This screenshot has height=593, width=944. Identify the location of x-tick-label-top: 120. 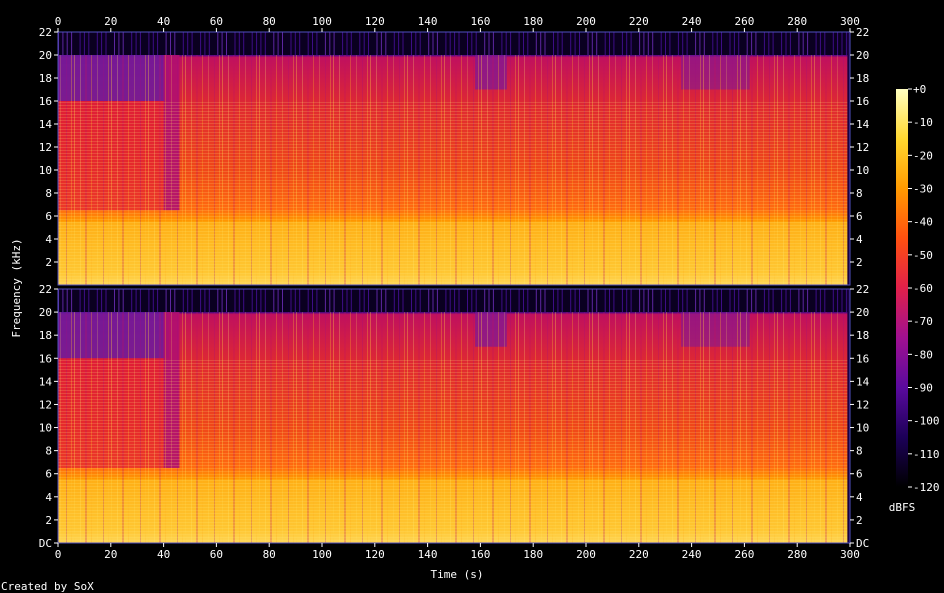
(375, 21).